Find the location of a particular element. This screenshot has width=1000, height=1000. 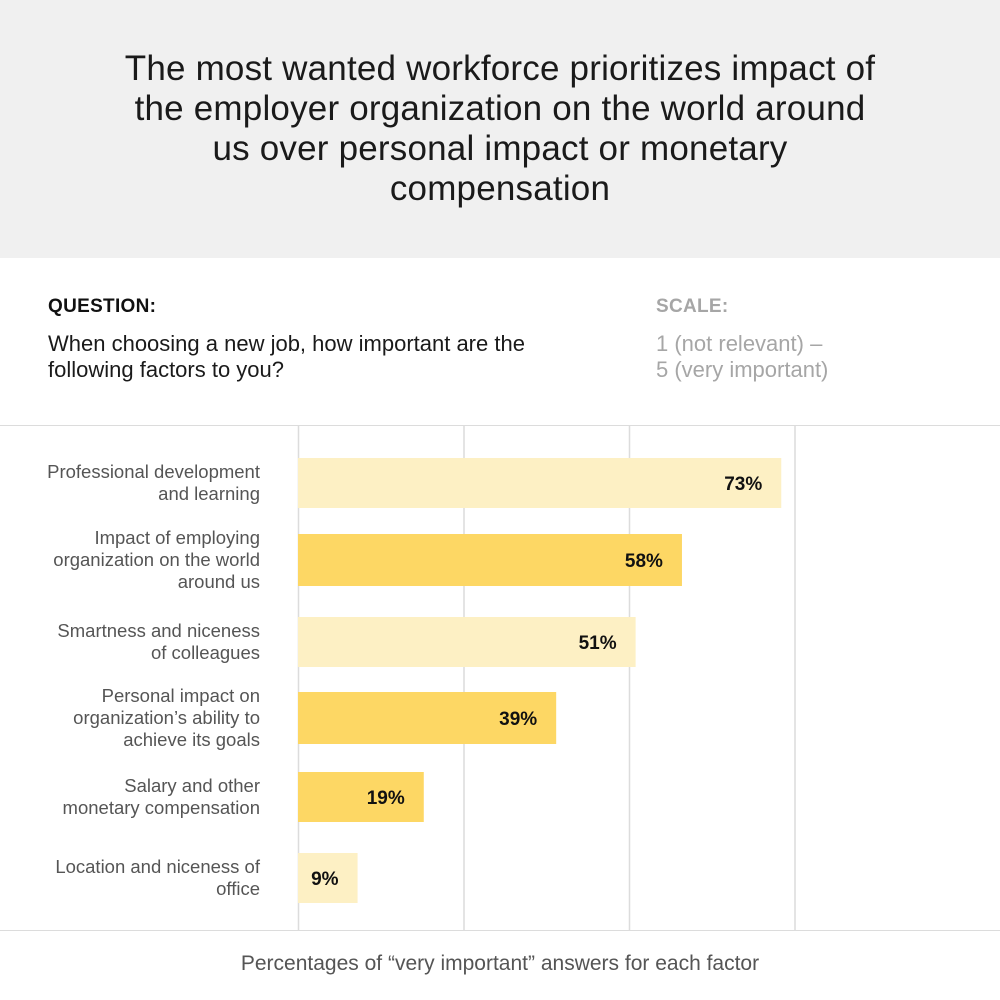

category-label-5-line-0: Location and niceness of is located at coordinates (158, 866).